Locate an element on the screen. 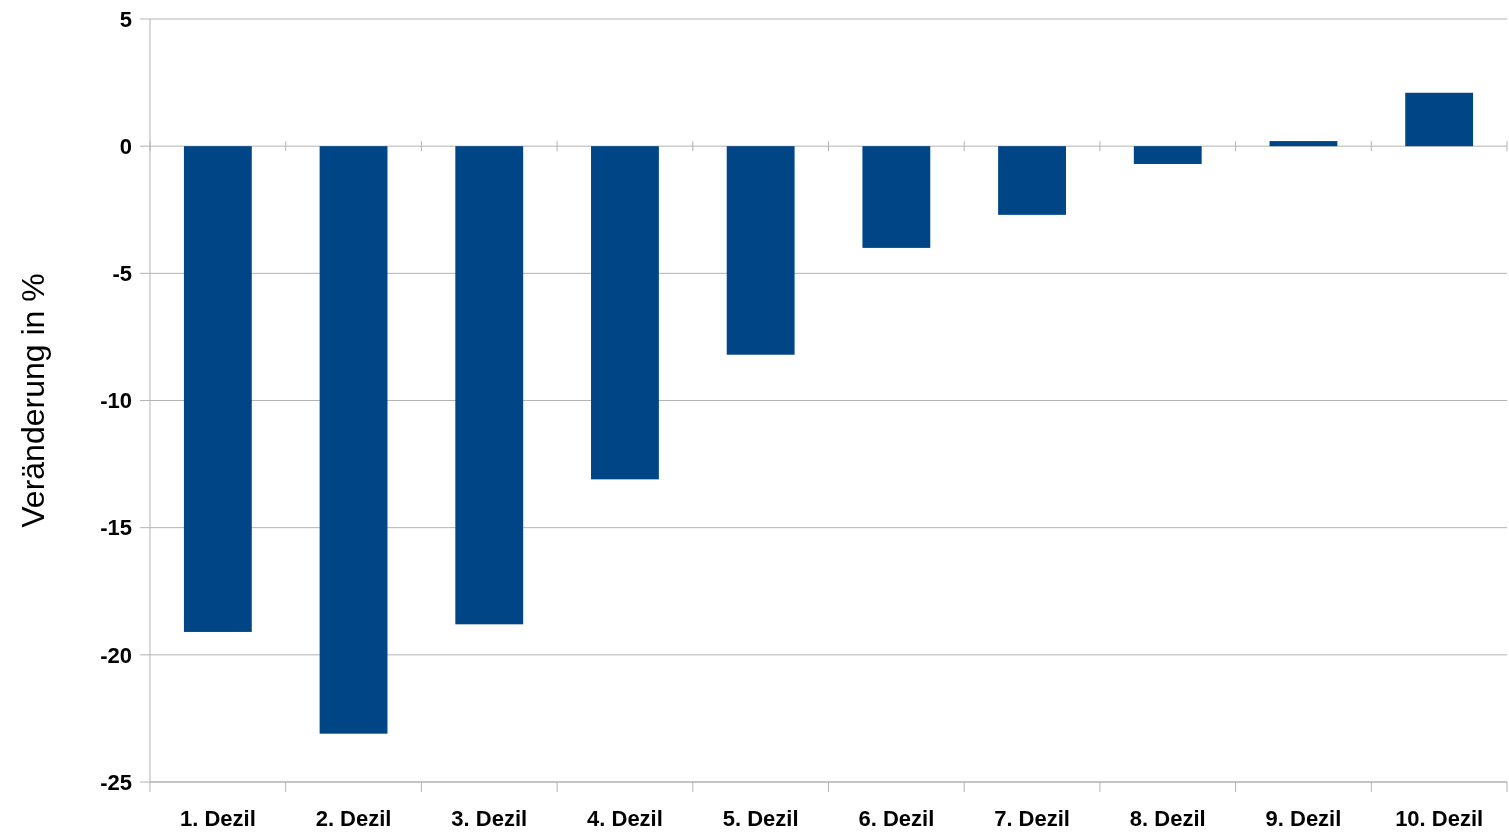  x-tick-label: 8. Dezil is located at coordinates (1167, 818).